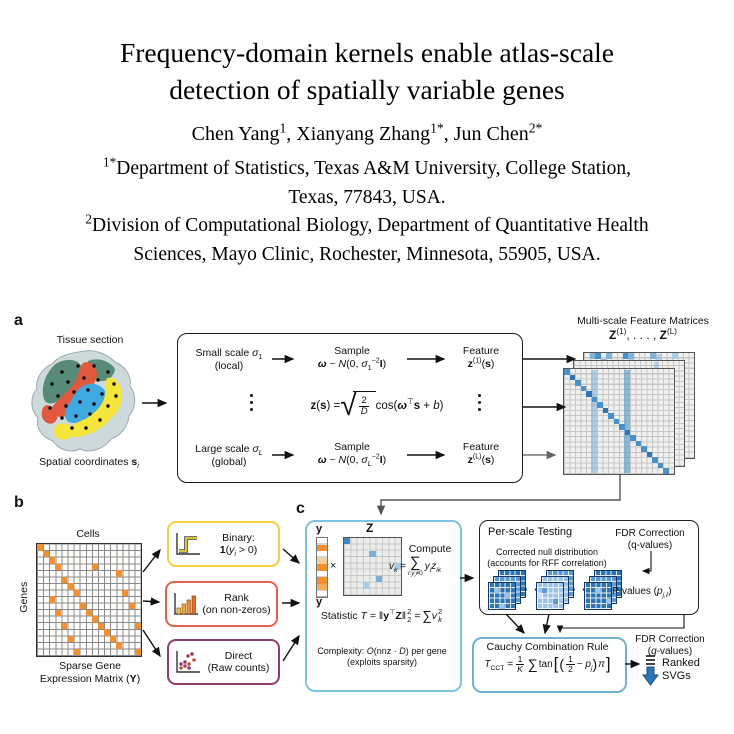  Describe the element at coordinates (238, 551) in the screenshot. I see `binary-formula: 1(yi > 0)` at that location.